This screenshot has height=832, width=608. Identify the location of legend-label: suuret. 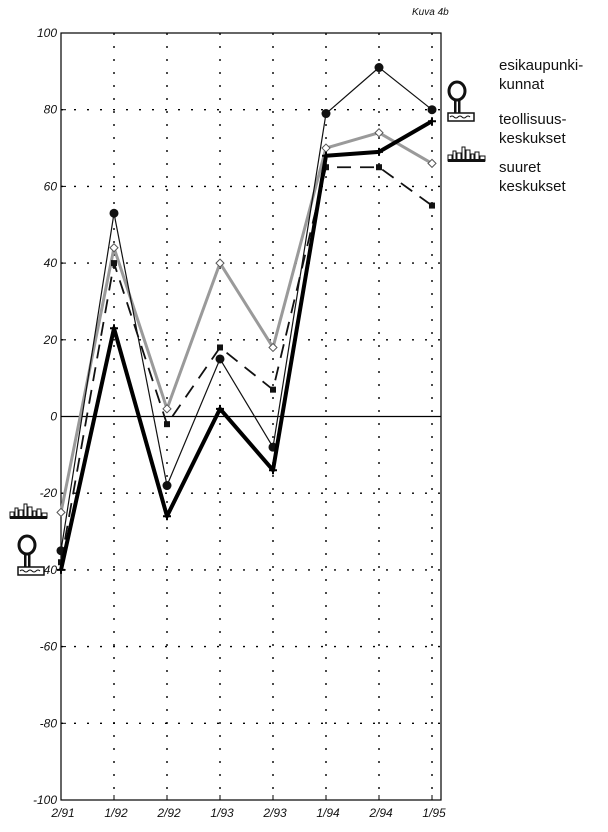
(520, 167).